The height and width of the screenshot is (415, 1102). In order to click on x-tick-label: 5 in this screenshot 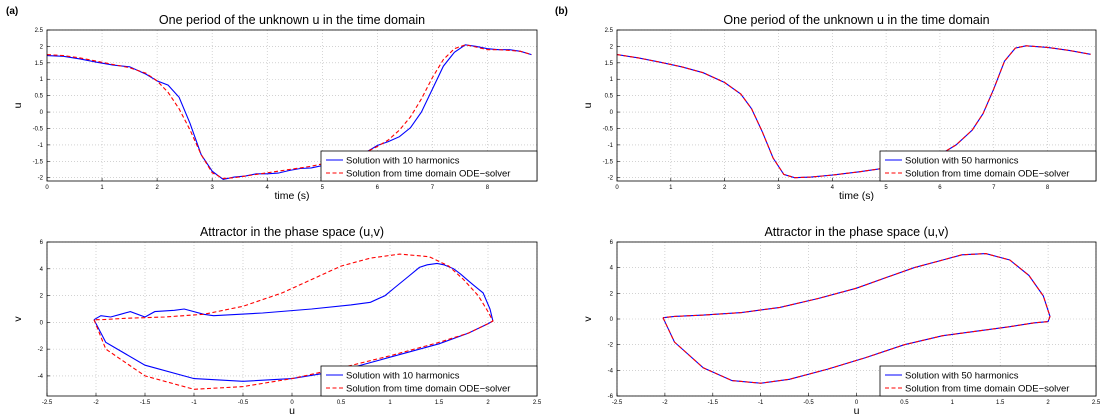, I will do `click(323, 188)`.